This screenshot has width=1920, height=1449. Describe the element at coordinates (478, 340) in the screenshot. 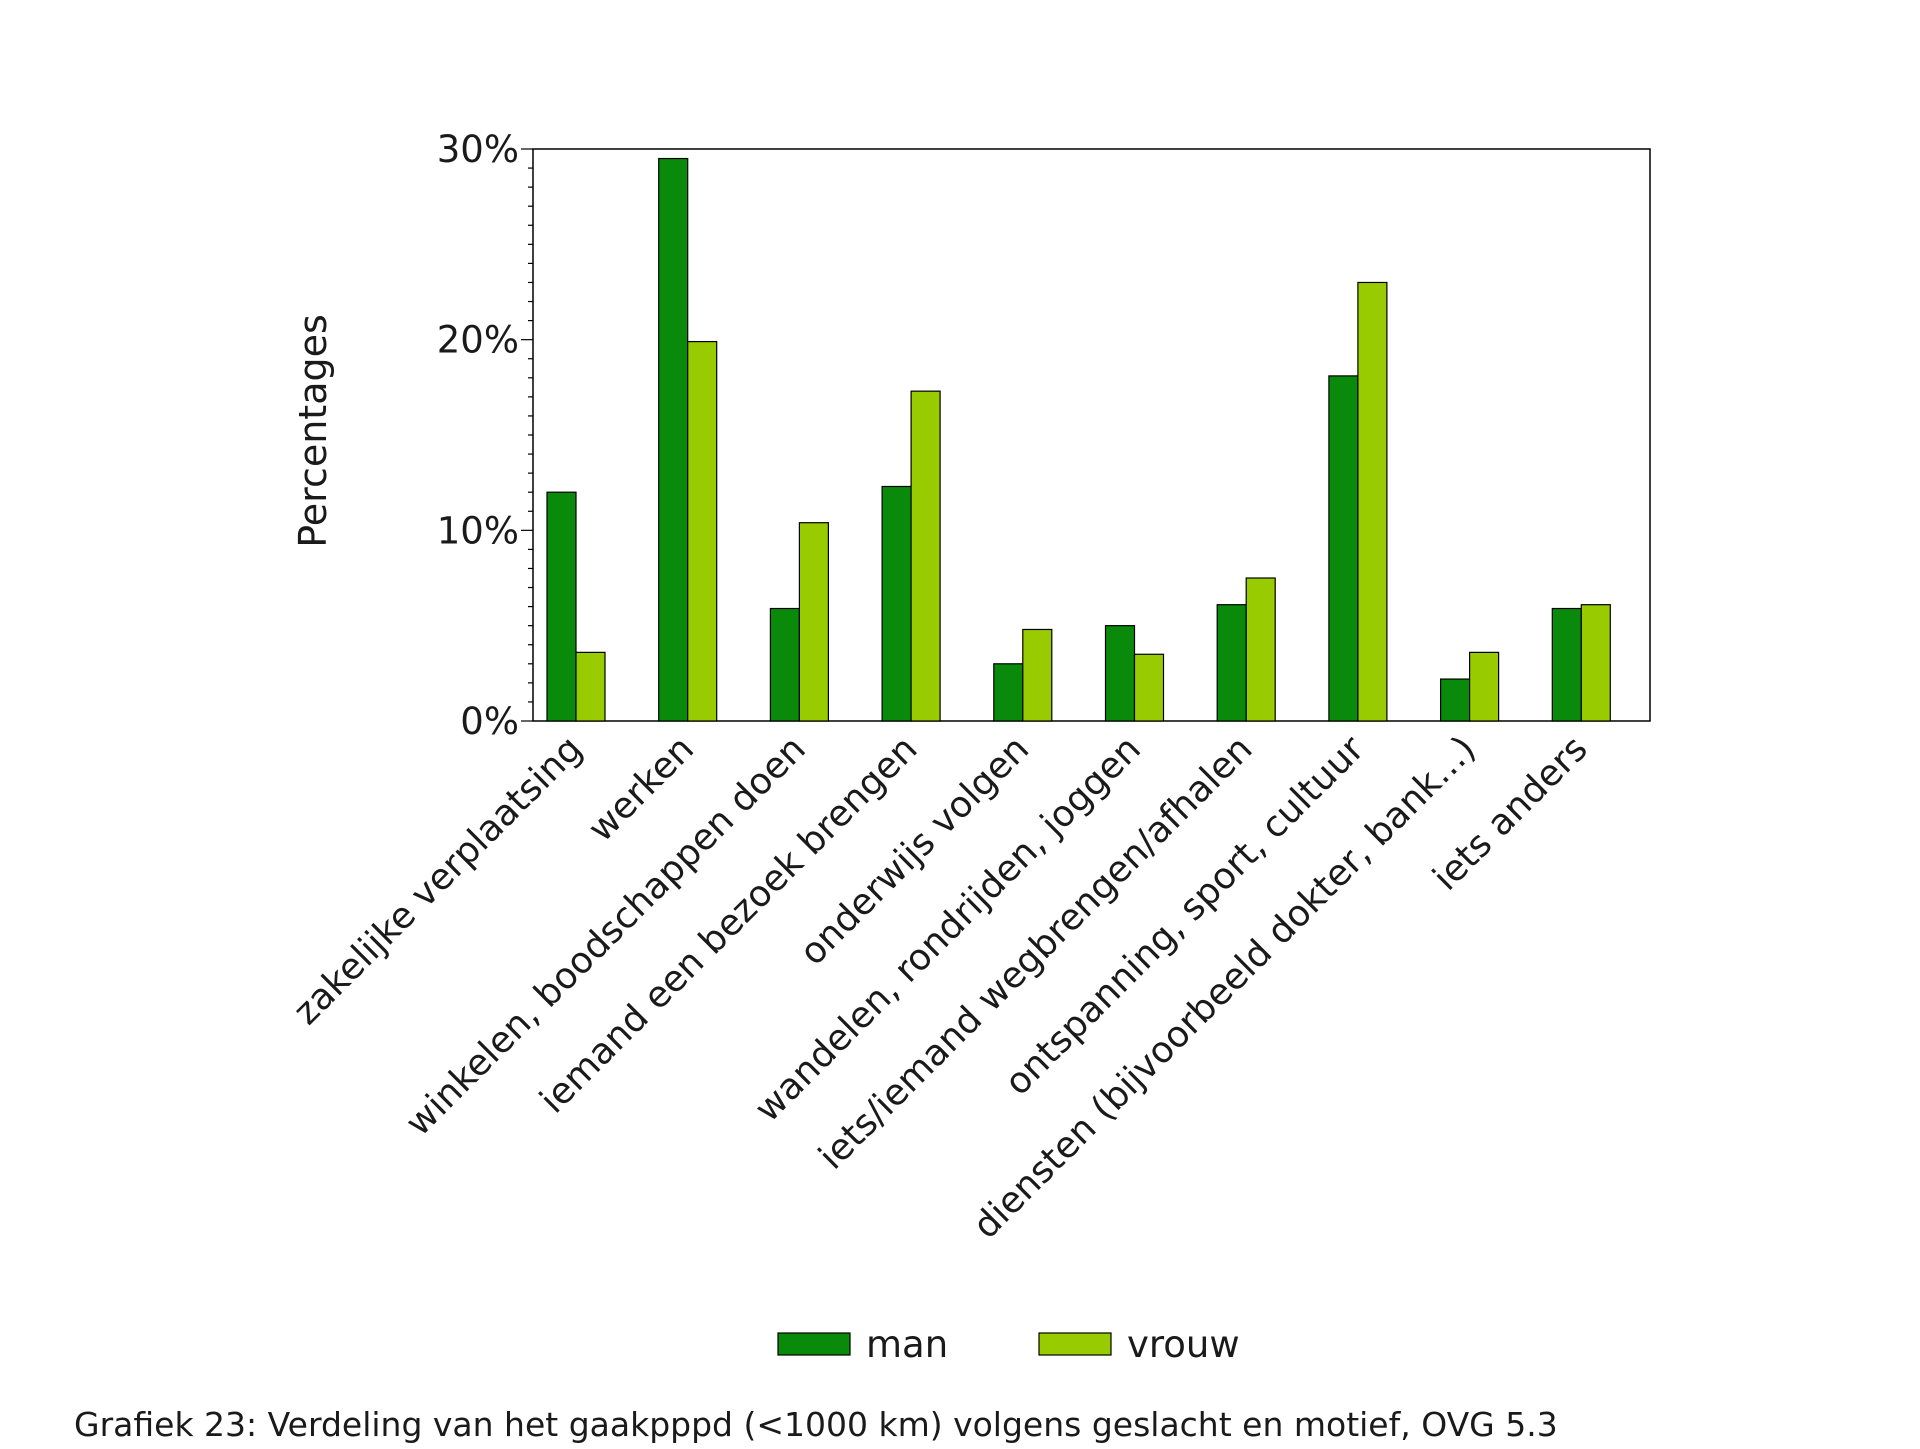

I see `y-tick-label: 20%` at that location.